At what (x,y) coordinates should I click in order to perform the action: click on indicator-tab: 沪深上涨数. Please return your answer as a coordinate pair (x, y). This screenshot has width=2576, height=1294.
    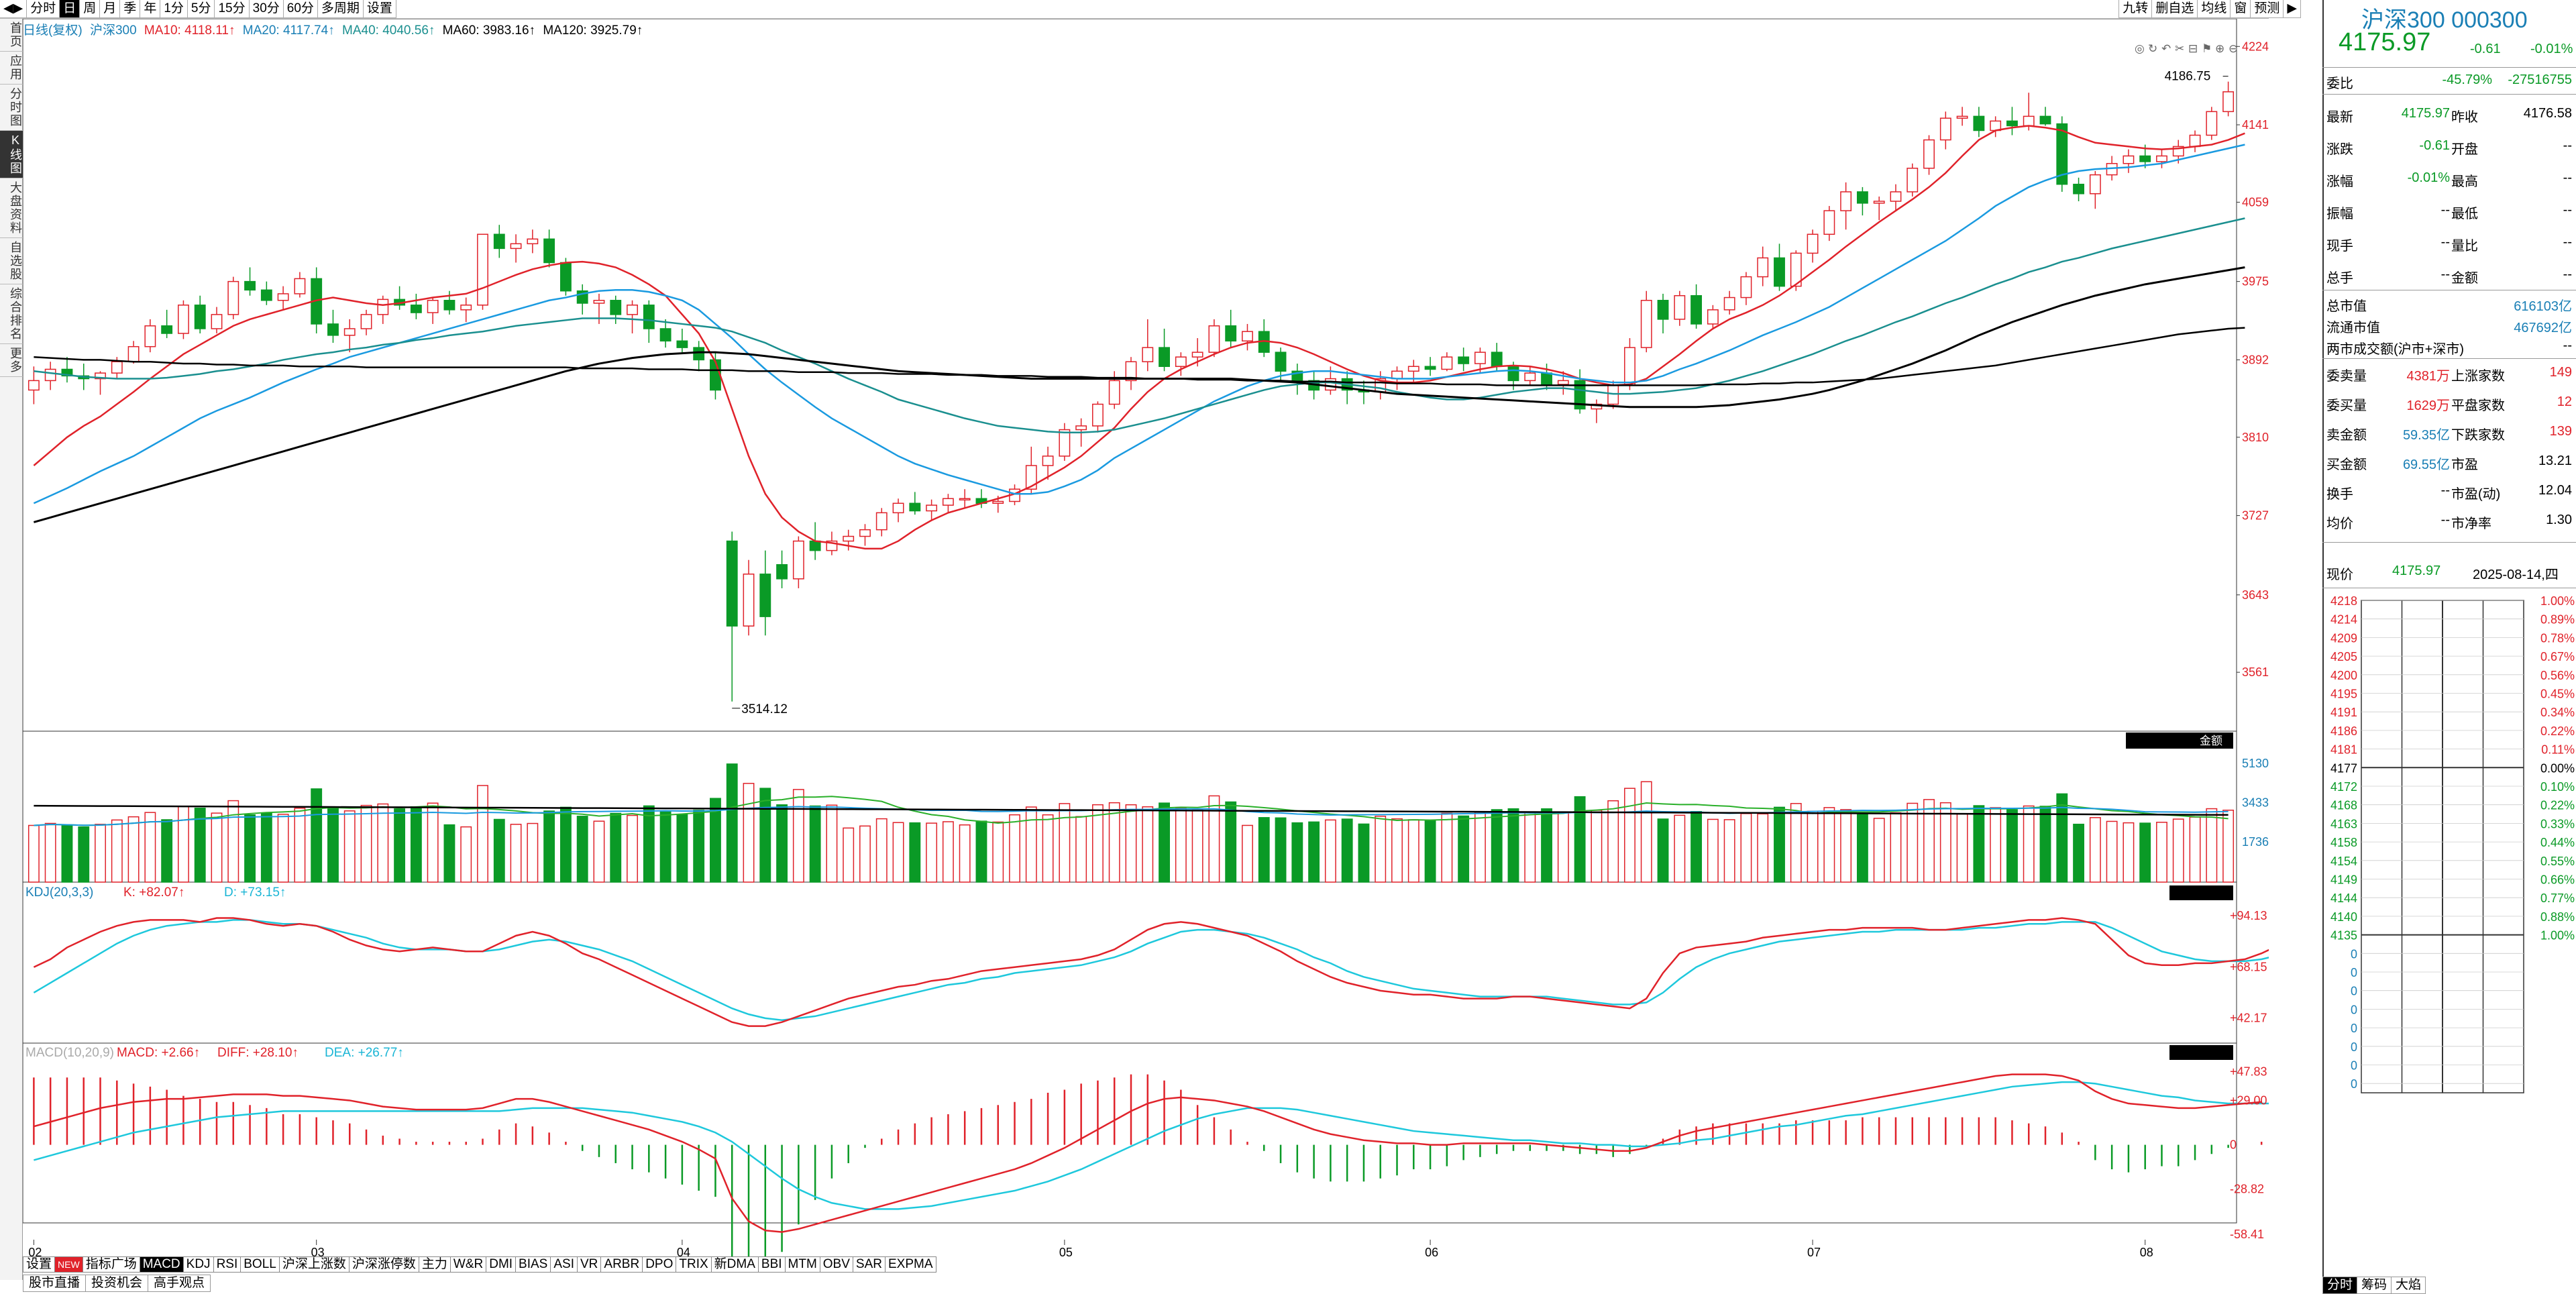
    Looking at the image, I should click on (314, 1264).